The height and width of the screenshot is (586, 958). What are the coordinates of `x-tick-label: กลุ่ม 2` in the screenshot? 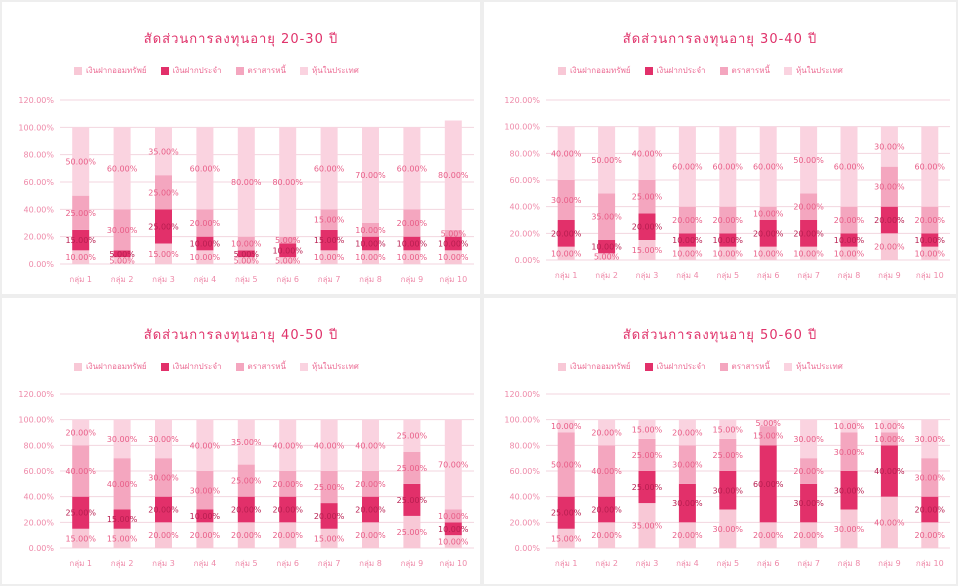 It's located at (122, 563).